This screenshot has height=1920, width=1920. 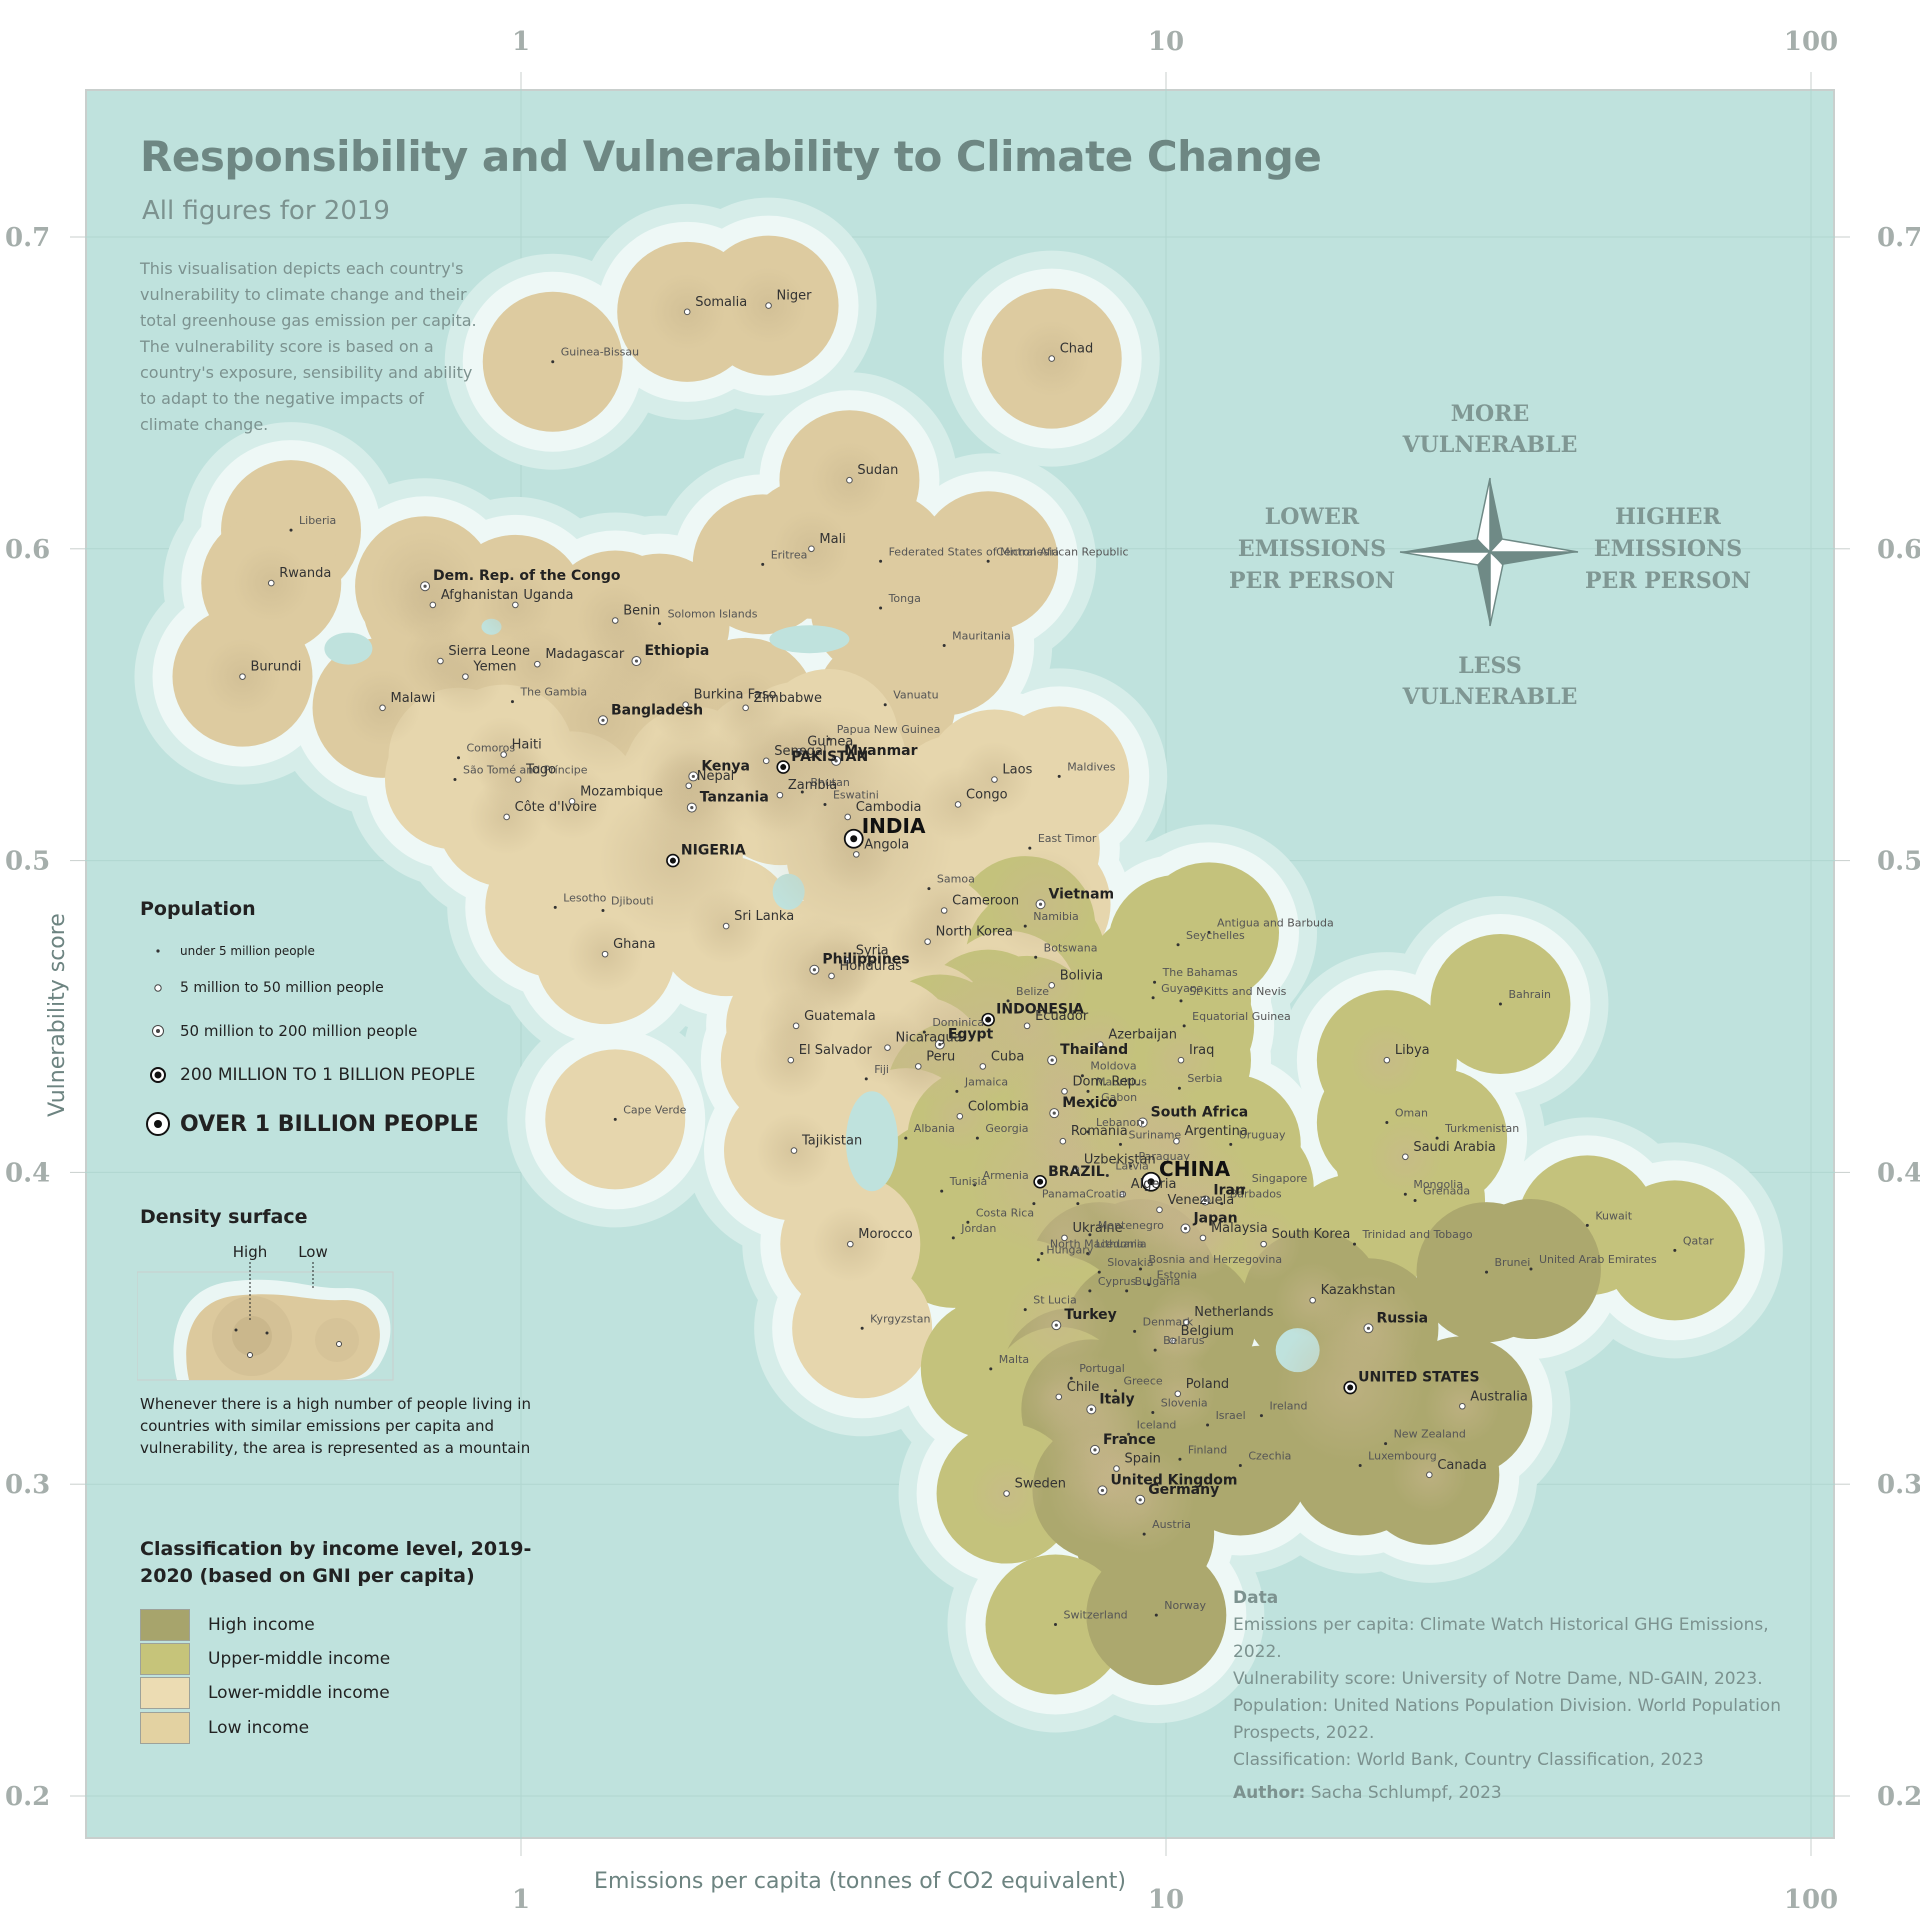 What do you see at coordinates (348, 648) in the screenshot?
I see `density-lake` at bounding box center [348, 648].